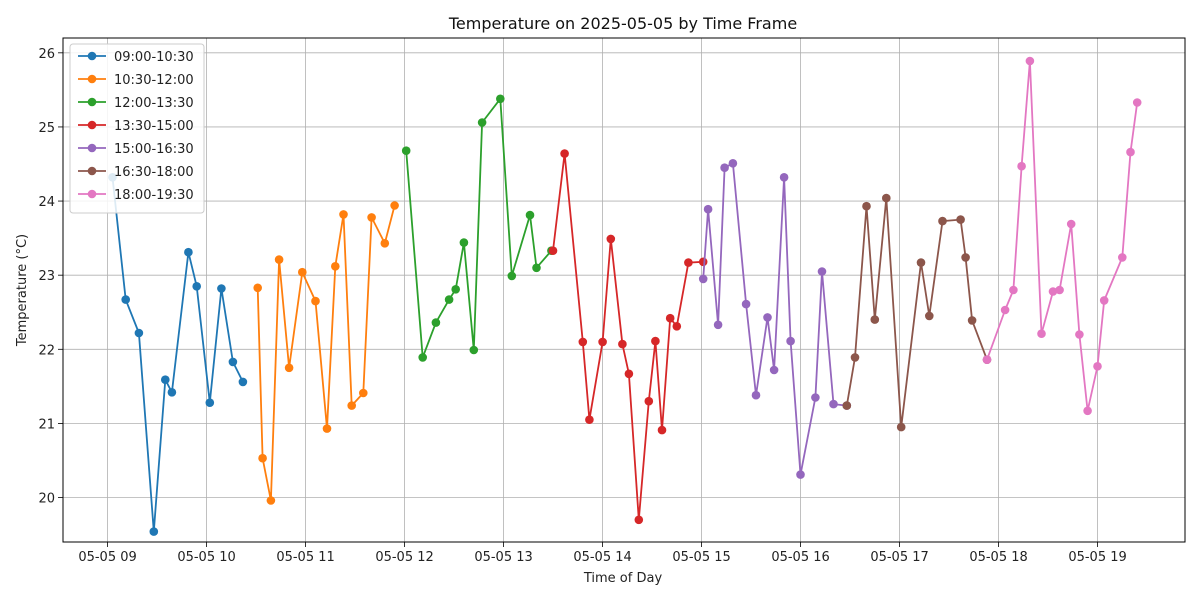 This screenshot has height=600, width=1200. What do you see at coordinates (800, 557) in the screenshot?
I see `x-tick-label: 05-05 16` at bounding box center [800, 557].